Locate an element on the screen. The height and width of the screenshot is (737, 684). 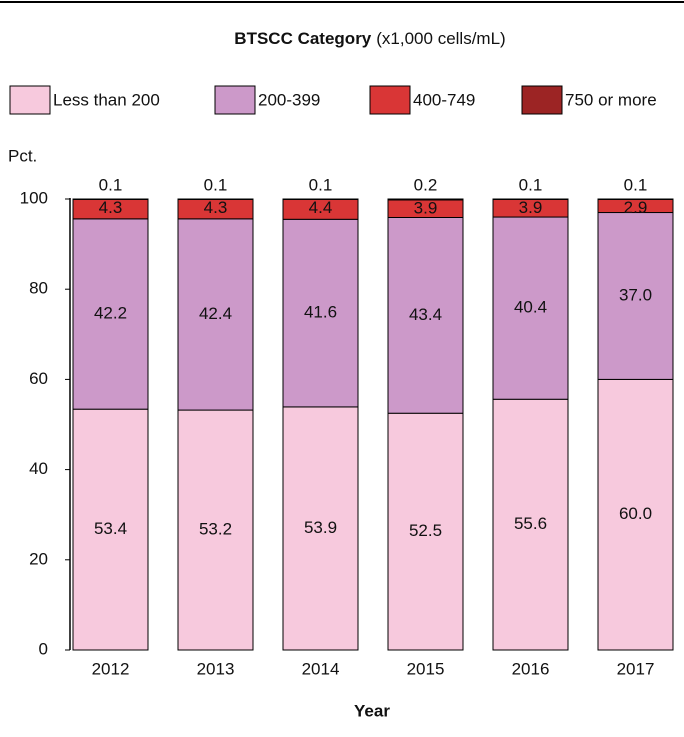
y-tick-label: 20 is located at coordinates (38, 558).